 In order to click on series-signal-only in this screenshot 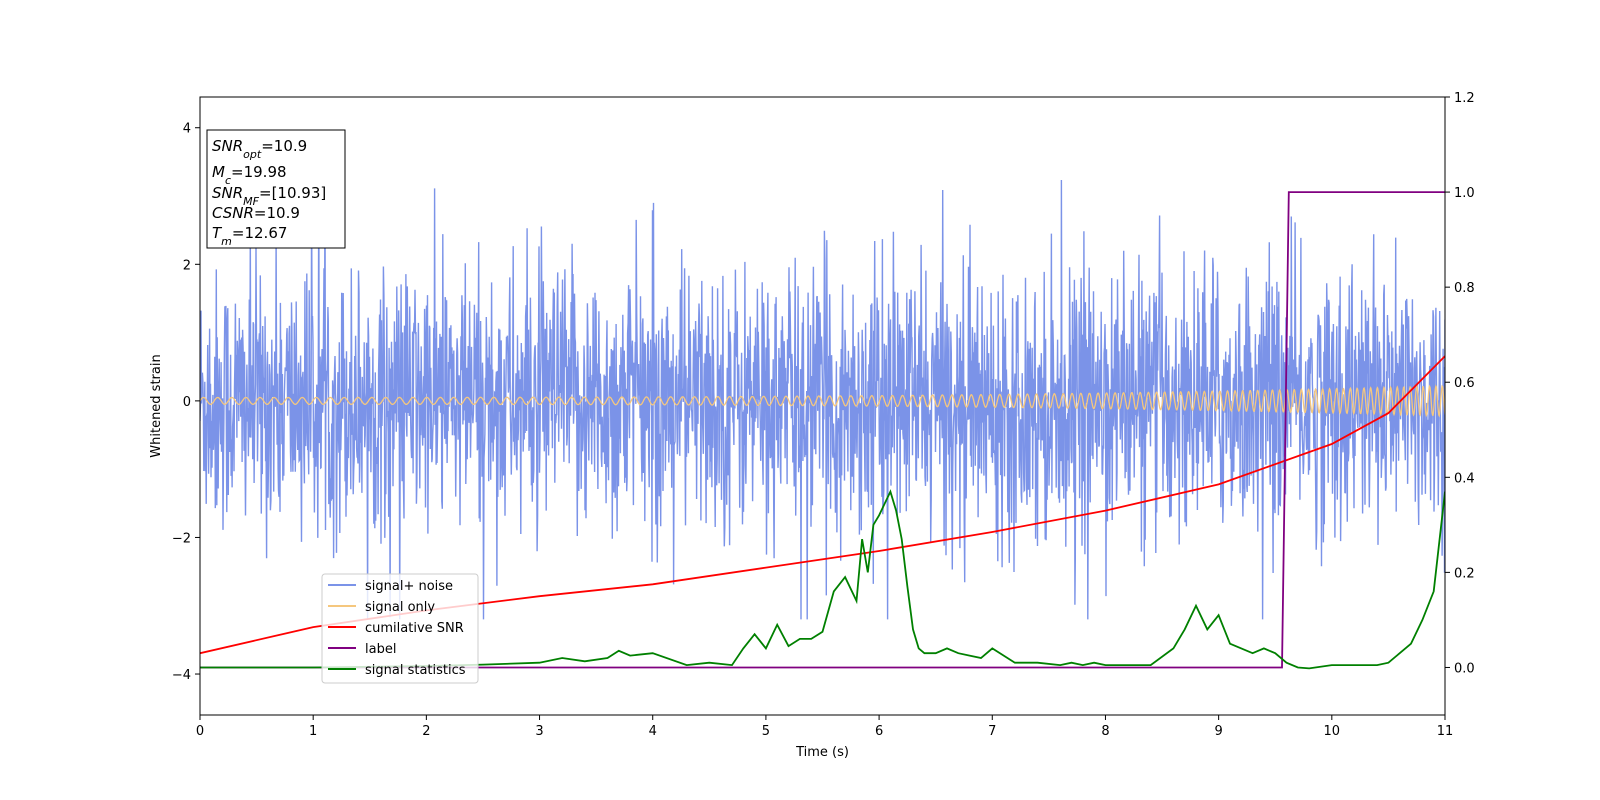, I will do `click(822, 401)`.